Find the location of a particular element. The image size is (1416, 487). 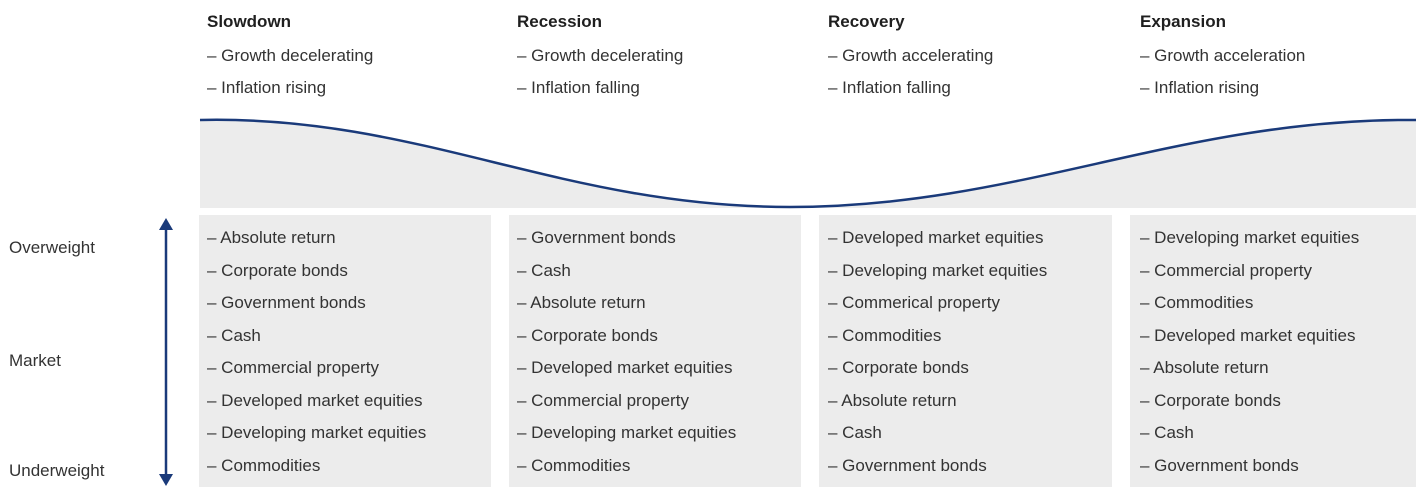

phase-title: Recovery is located at coordinates (866, 21).